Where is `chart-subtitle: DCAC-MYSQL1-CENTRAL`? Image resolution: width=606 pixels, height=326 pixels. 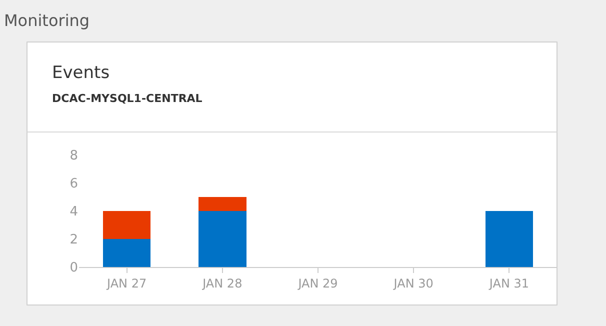 chart-subtitle: DCAC-MYSQL1-CENTRAL is located at coordinates (127, 98).